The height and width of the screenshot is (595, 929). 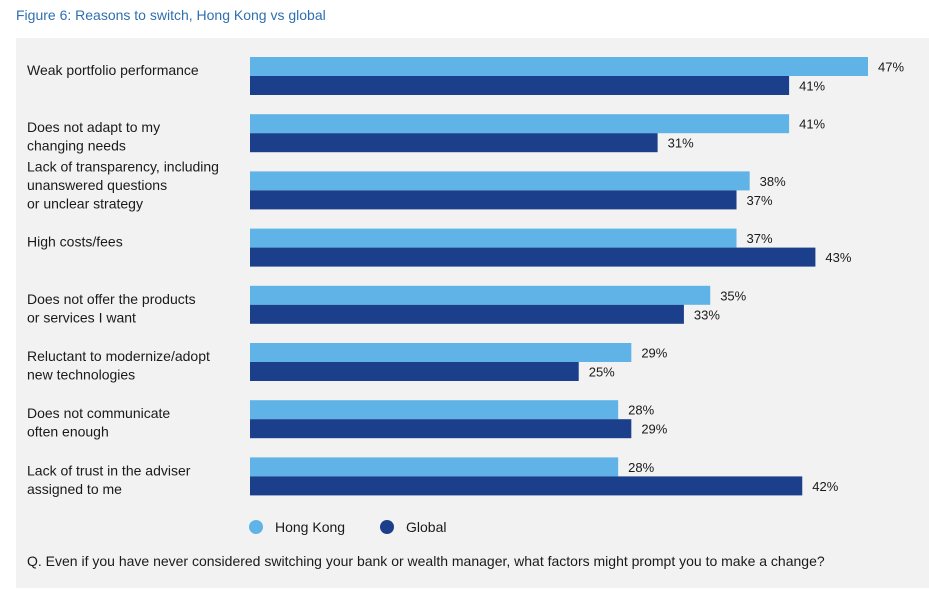 What do you see at coordinates (81, 375) in the screenshot?
I see `category-label-line: new technologies` at bounding box center [81, 375].